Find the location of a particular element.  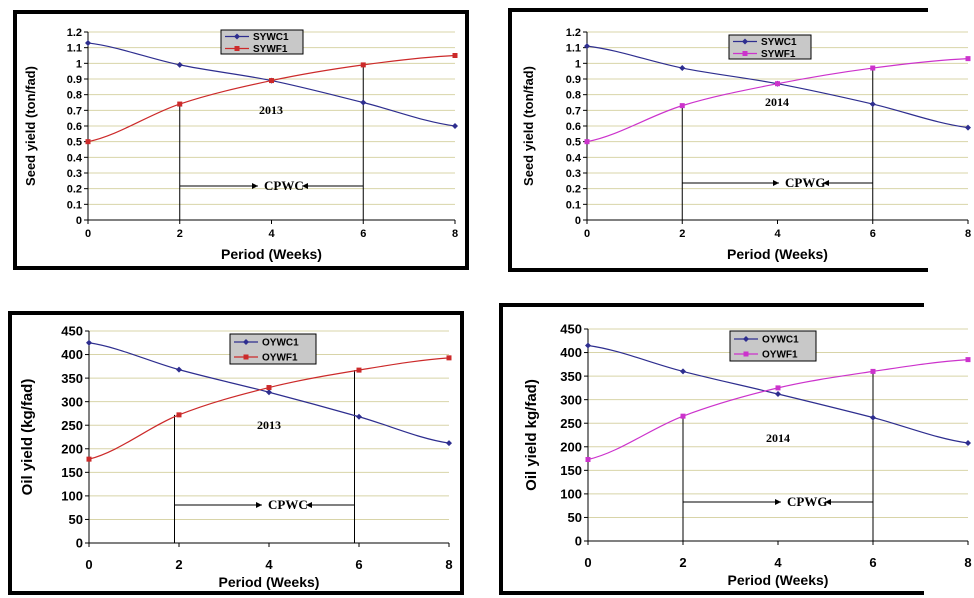

y-tick-label: 0.3 is located at coordinates (74, 174).